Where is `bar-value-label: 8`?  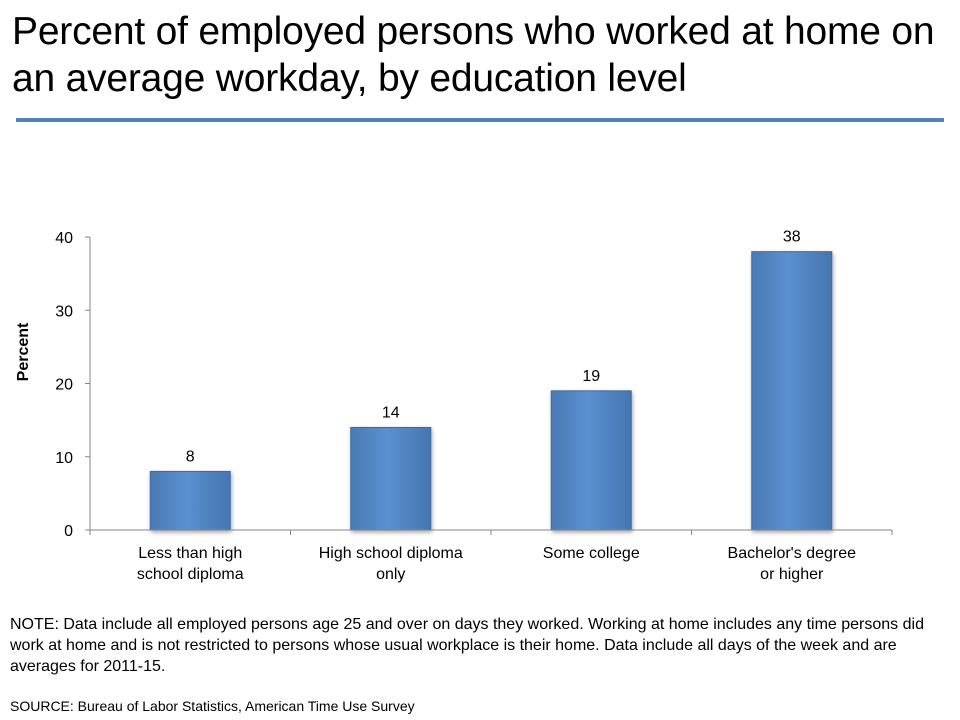 bar-value-label: 8 is located at coordinates (190, 456).